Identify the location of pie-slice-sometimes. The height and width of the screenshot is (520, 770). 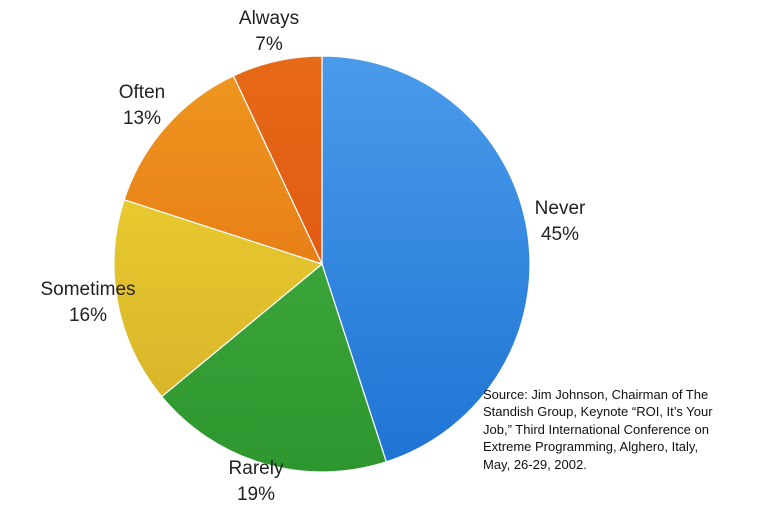
(218, 298).